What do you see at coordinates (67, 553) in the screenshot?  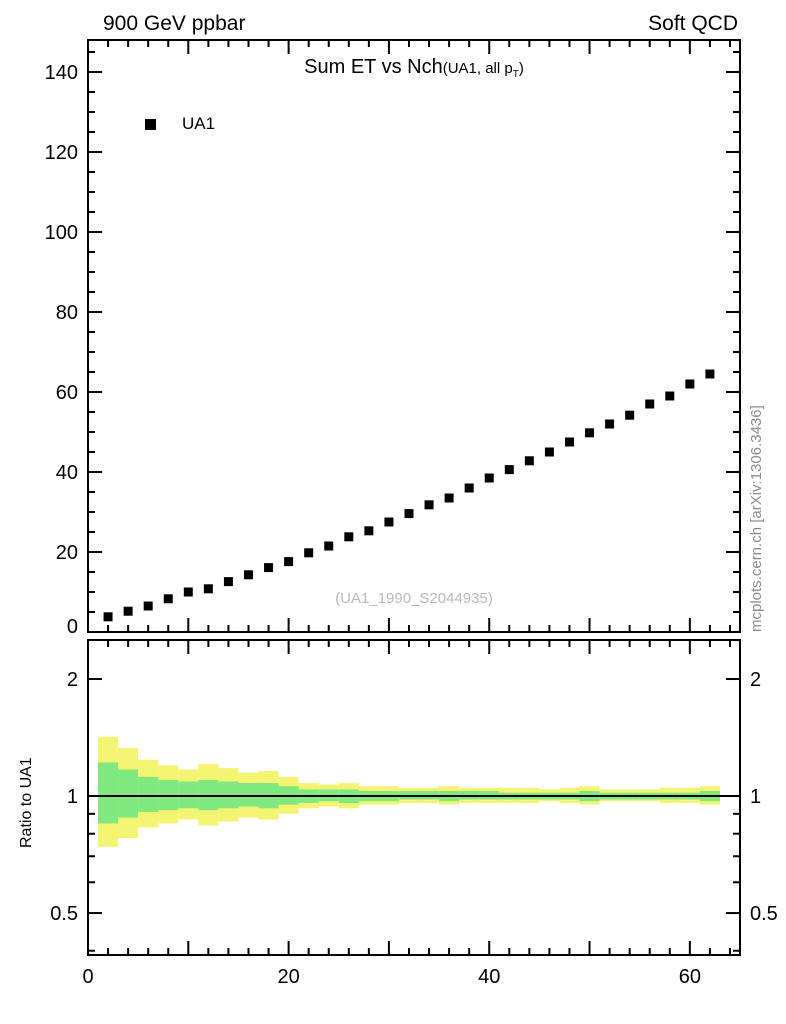 I see `y-tick-label: 20` at bounding box center [67, 553].